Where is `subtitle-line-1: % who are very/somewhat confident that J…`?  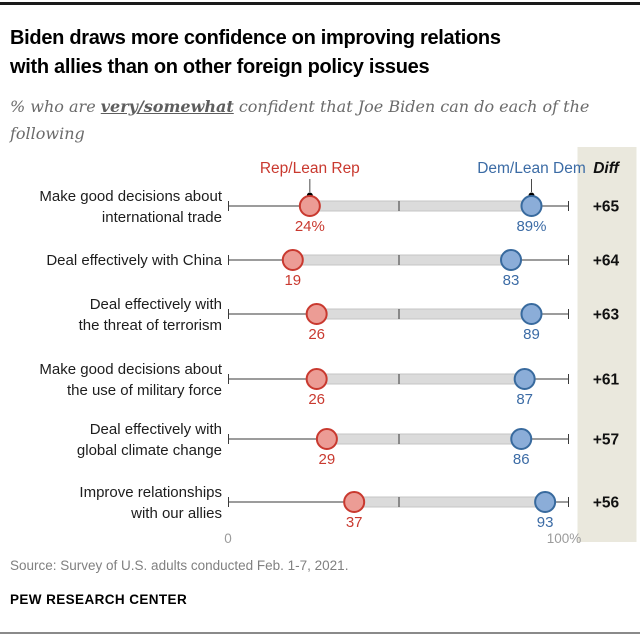 subtitle-line-1: % who are very/somewhat confident that J… is located at coordinates (315, 106).